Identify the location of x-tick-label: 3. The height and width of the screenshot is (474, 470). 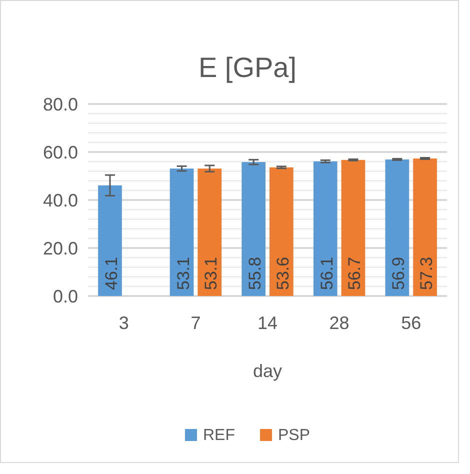
(123, 323).